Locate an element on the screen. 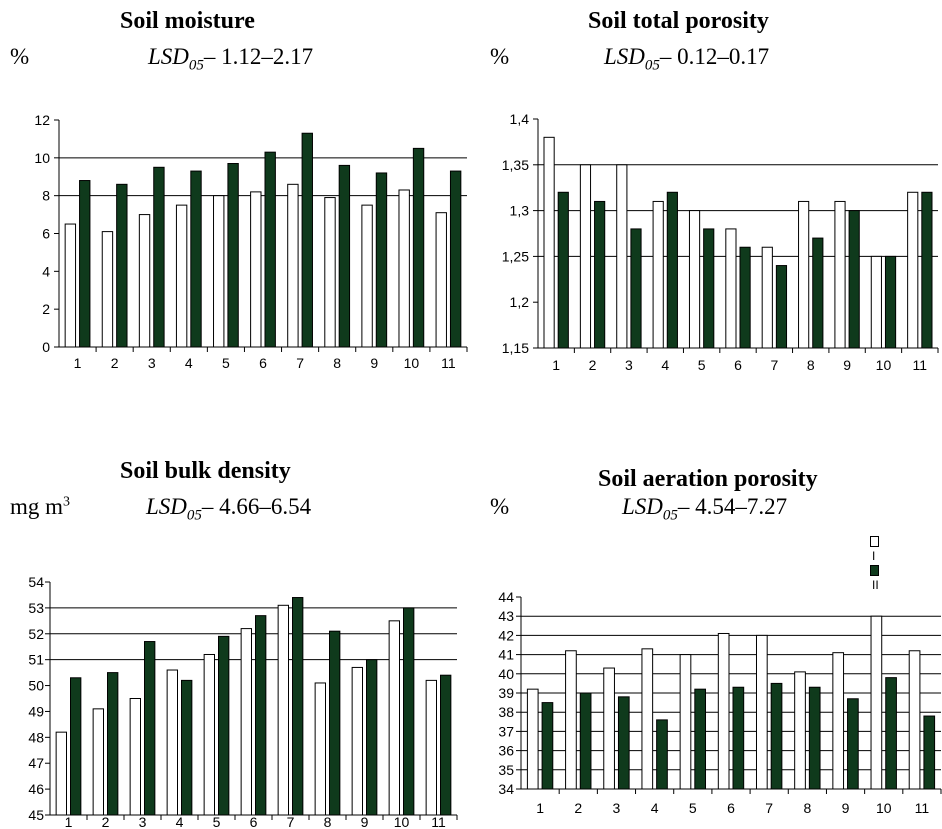 This screenshot has height=829, width=942. lsd-subscript: 05 is located at coordinates (652, 65).